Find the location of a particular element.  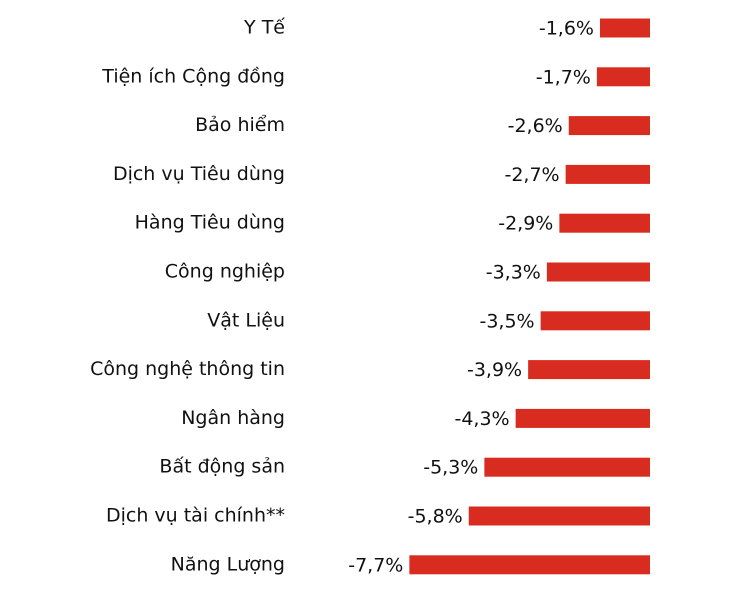

category-label: Dịch vụ tài chính** is located at coordinates (195, 516).